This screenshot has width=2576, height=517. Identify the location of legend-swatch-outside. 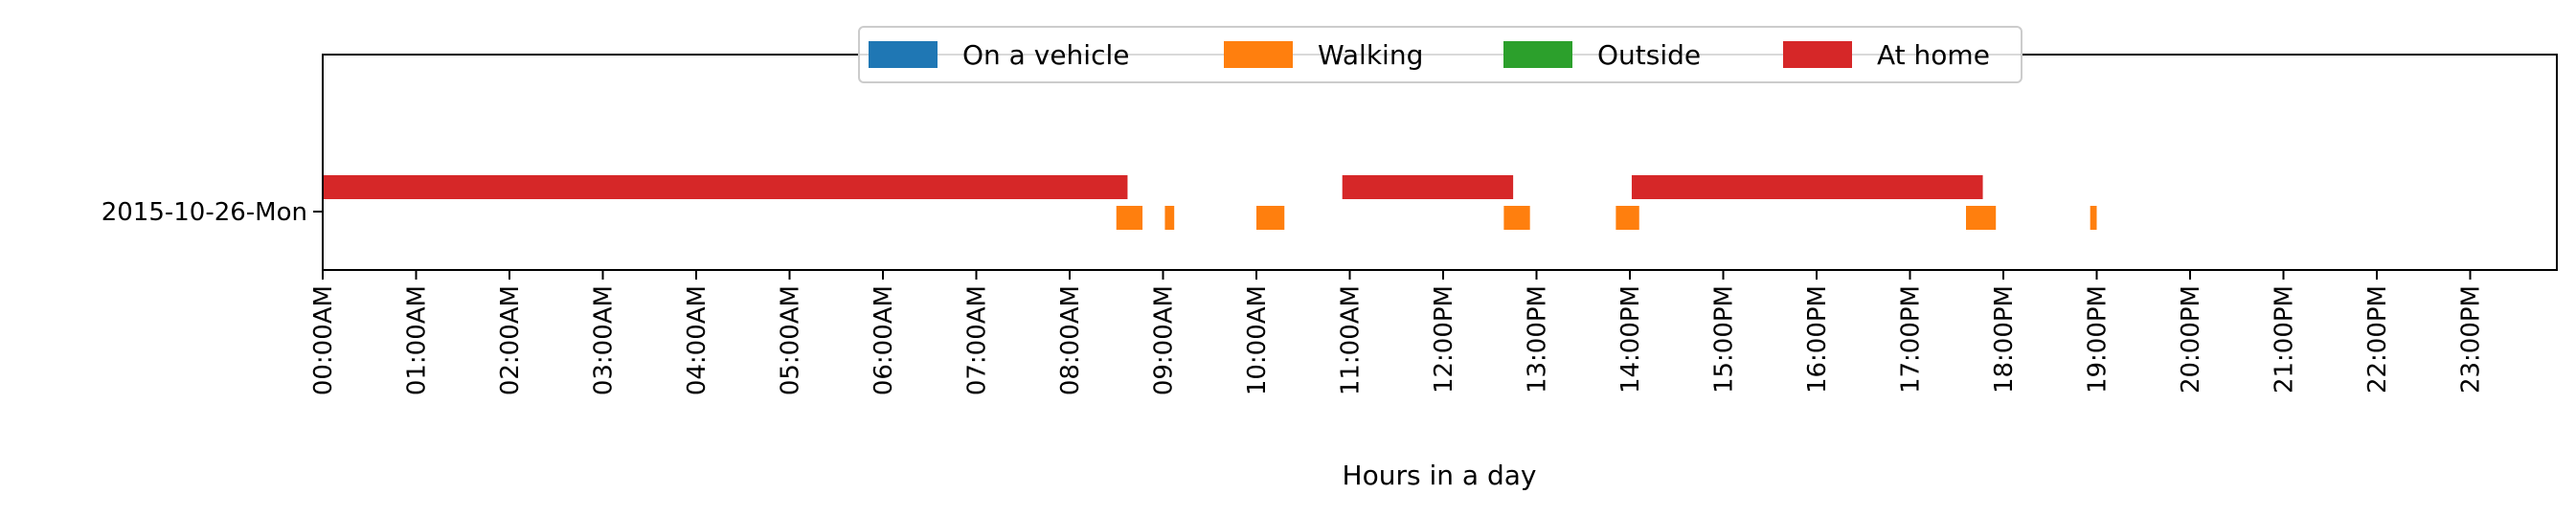
(1537, 54).